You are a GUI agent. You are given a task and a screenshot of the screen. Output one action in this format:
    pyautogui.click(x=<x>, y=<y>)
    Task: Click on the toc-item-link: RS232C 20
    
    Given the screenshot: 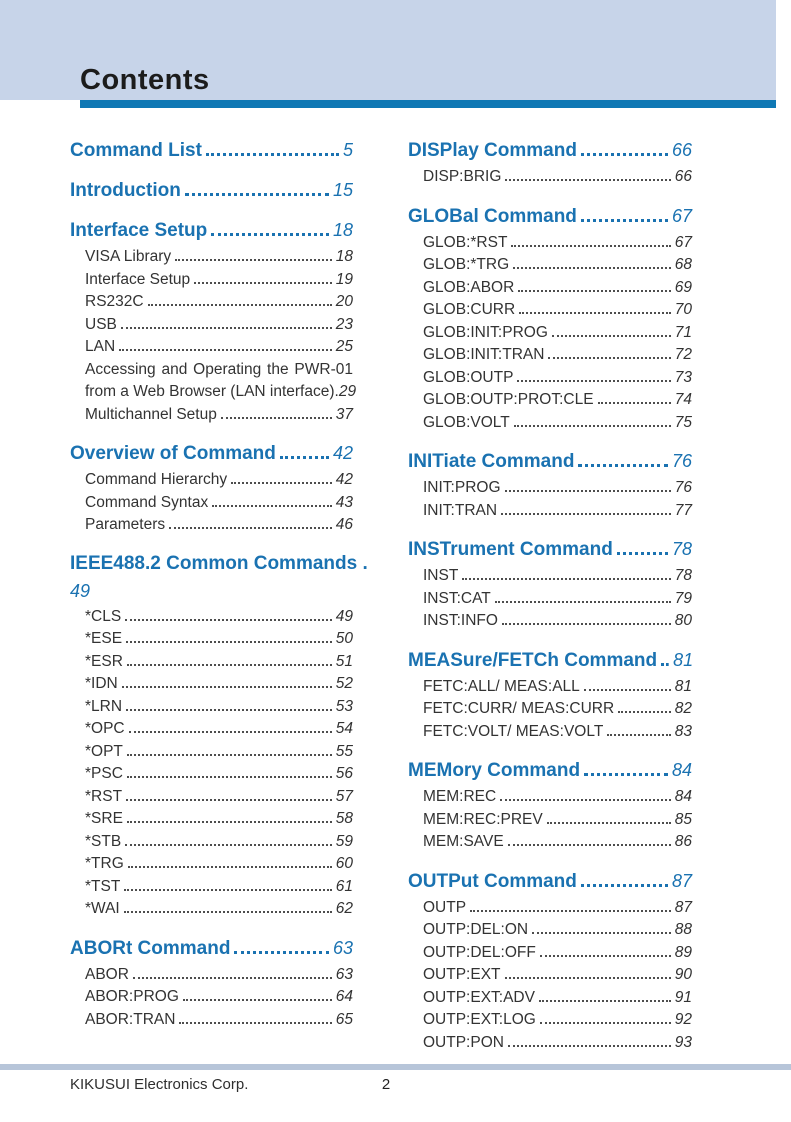 What is the action you would take?
    pyautogui.click(x=211, y=302)
    